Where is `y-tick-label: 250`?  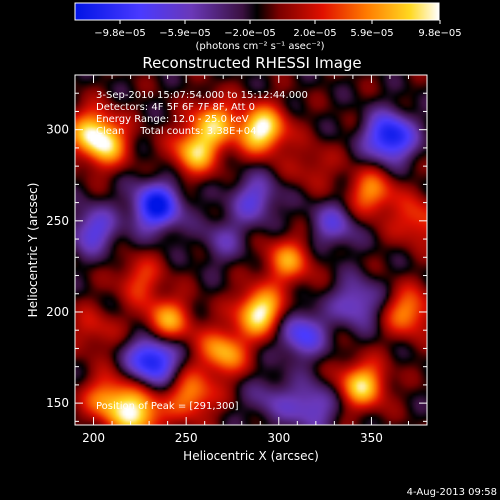
y-tick-label: 250 is located at coordinates (57, 221).